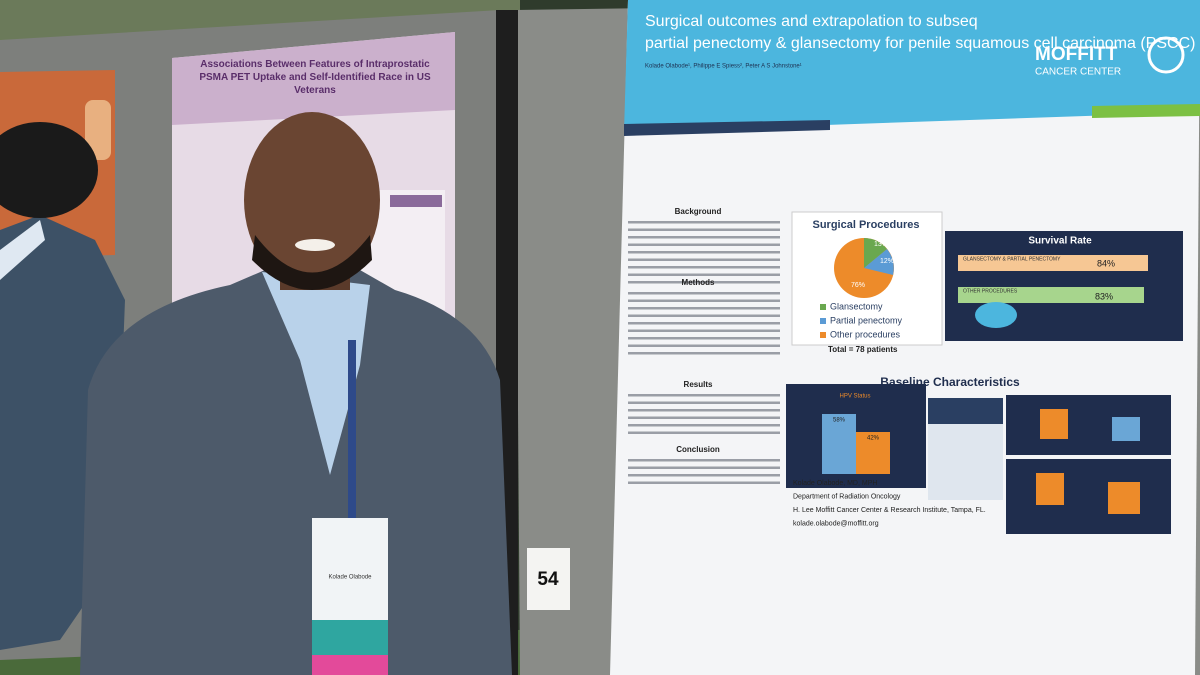 The width and height of the screenshot is (1200, 675). What do you see at coordinates (865, 334) in the screenshot?
I see `legend-label: Other procedures` at bounding box center [865, 334].